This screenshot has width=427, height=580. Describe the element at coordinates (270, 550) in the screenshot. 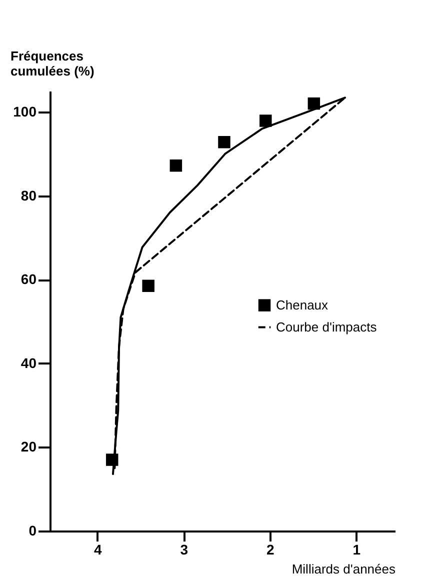

I see `x-tick-label: 2` at that location.